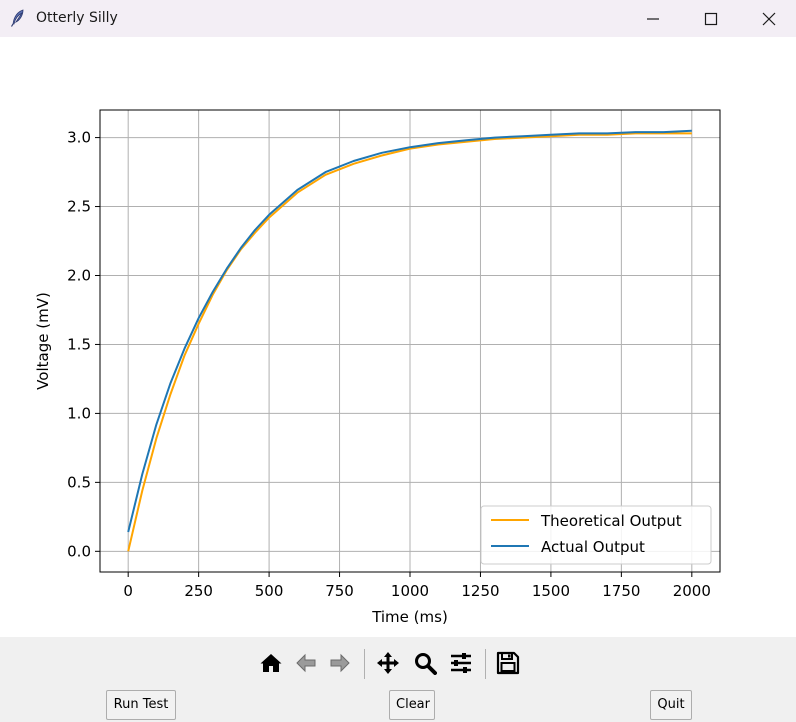 The width and height of the screenshot is (796, 722). What do you see at coordinates (593, 547) in the screenshot?
I see `legend-label-actual: Actual Output` at bounding box center [593, 547].